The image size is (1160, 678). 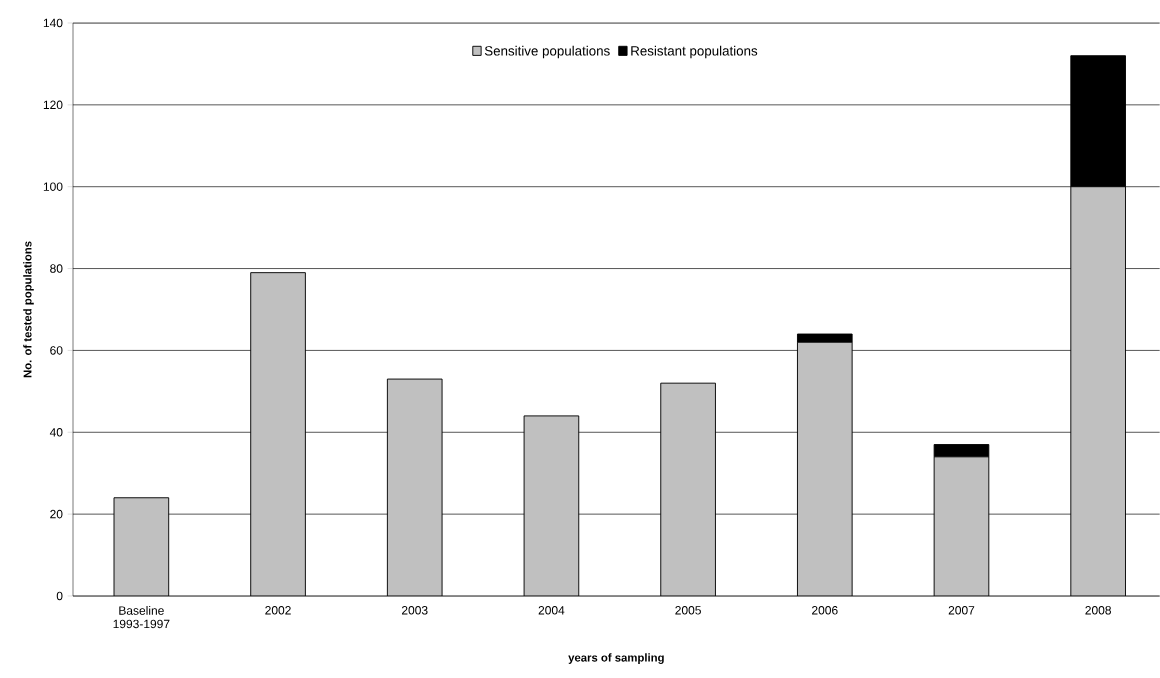 What do you see at coordinates (616, 658) in the screenshot?
I see `x-axis-title: years of sampling` at bounding box center [616, 658].